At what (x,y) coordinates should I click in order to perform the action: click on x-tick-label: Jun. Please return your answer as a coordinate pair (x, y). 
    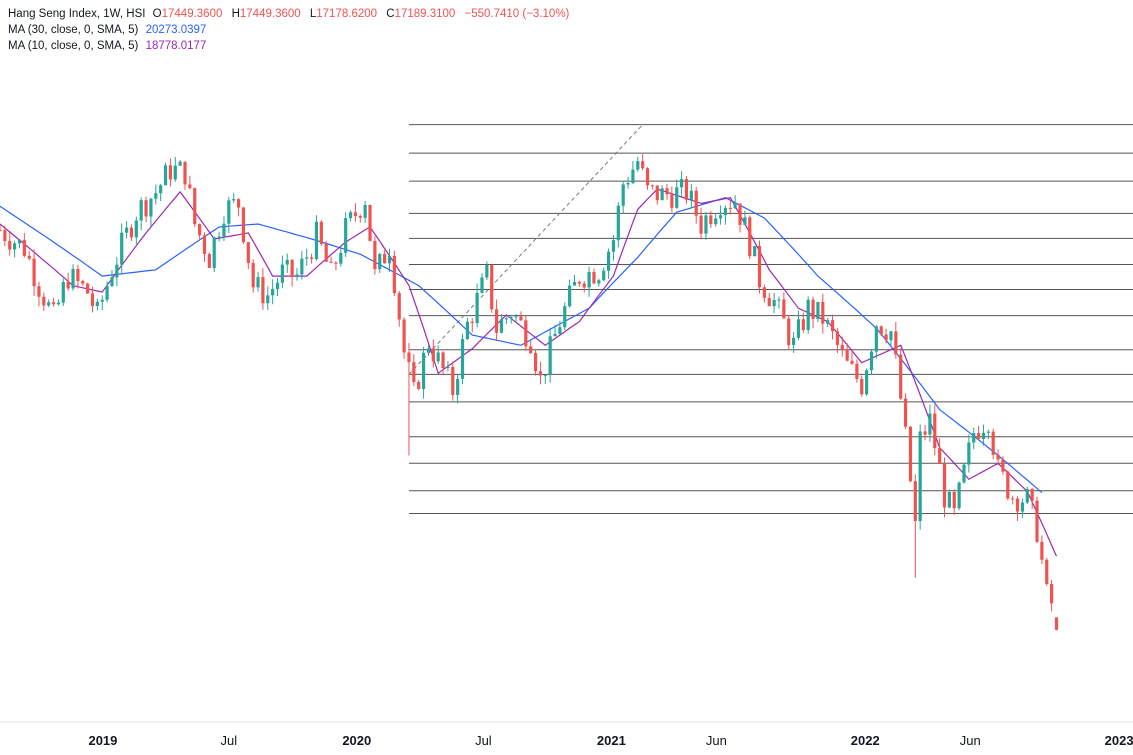
    Looking at the image, I should click on (970, 740).